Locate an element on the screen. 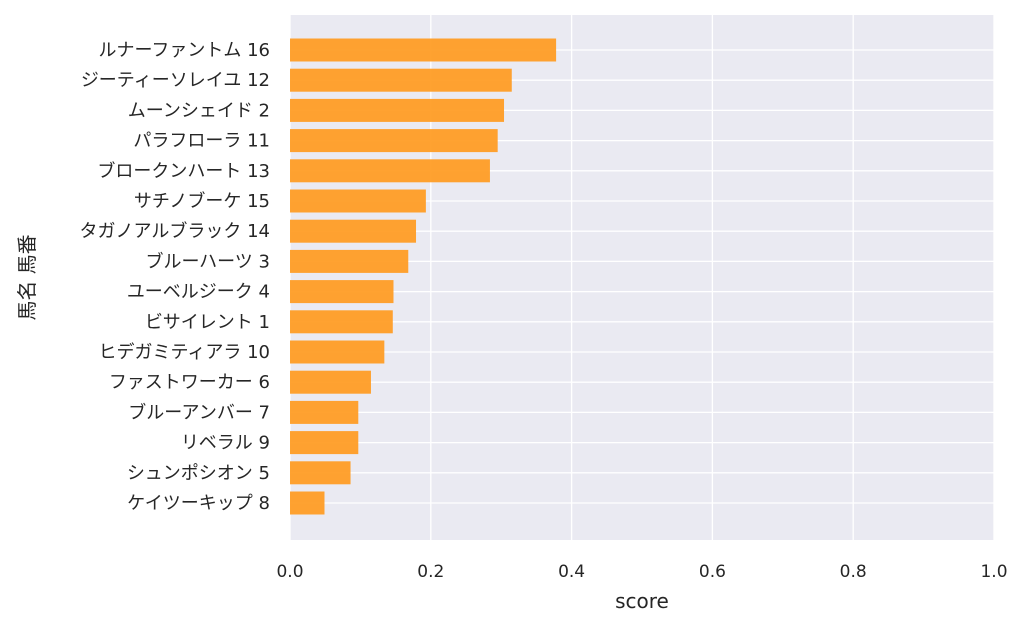 The image size is (1024, 631). y-tick-label: ジーティーソレイユ 12 is located at coordinates (175, 80).